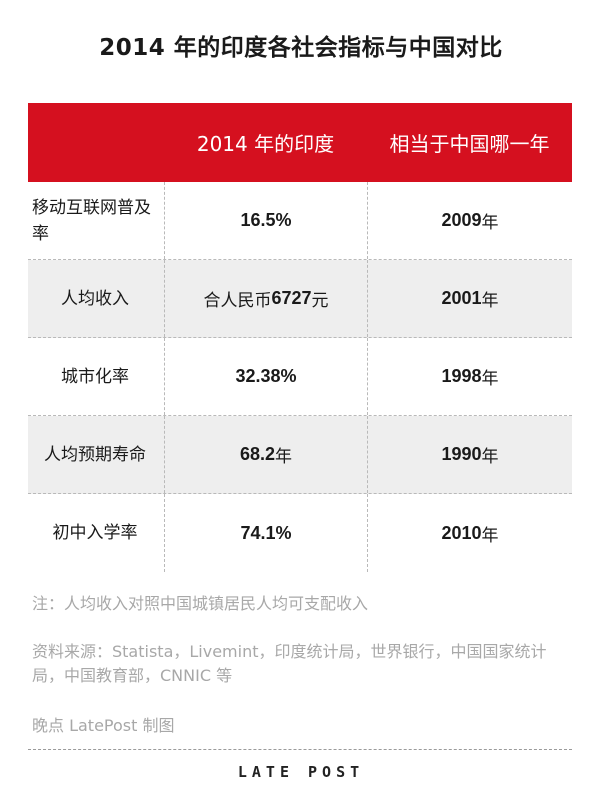  I want to click on china-year-number: 2010, so click(461, 532).